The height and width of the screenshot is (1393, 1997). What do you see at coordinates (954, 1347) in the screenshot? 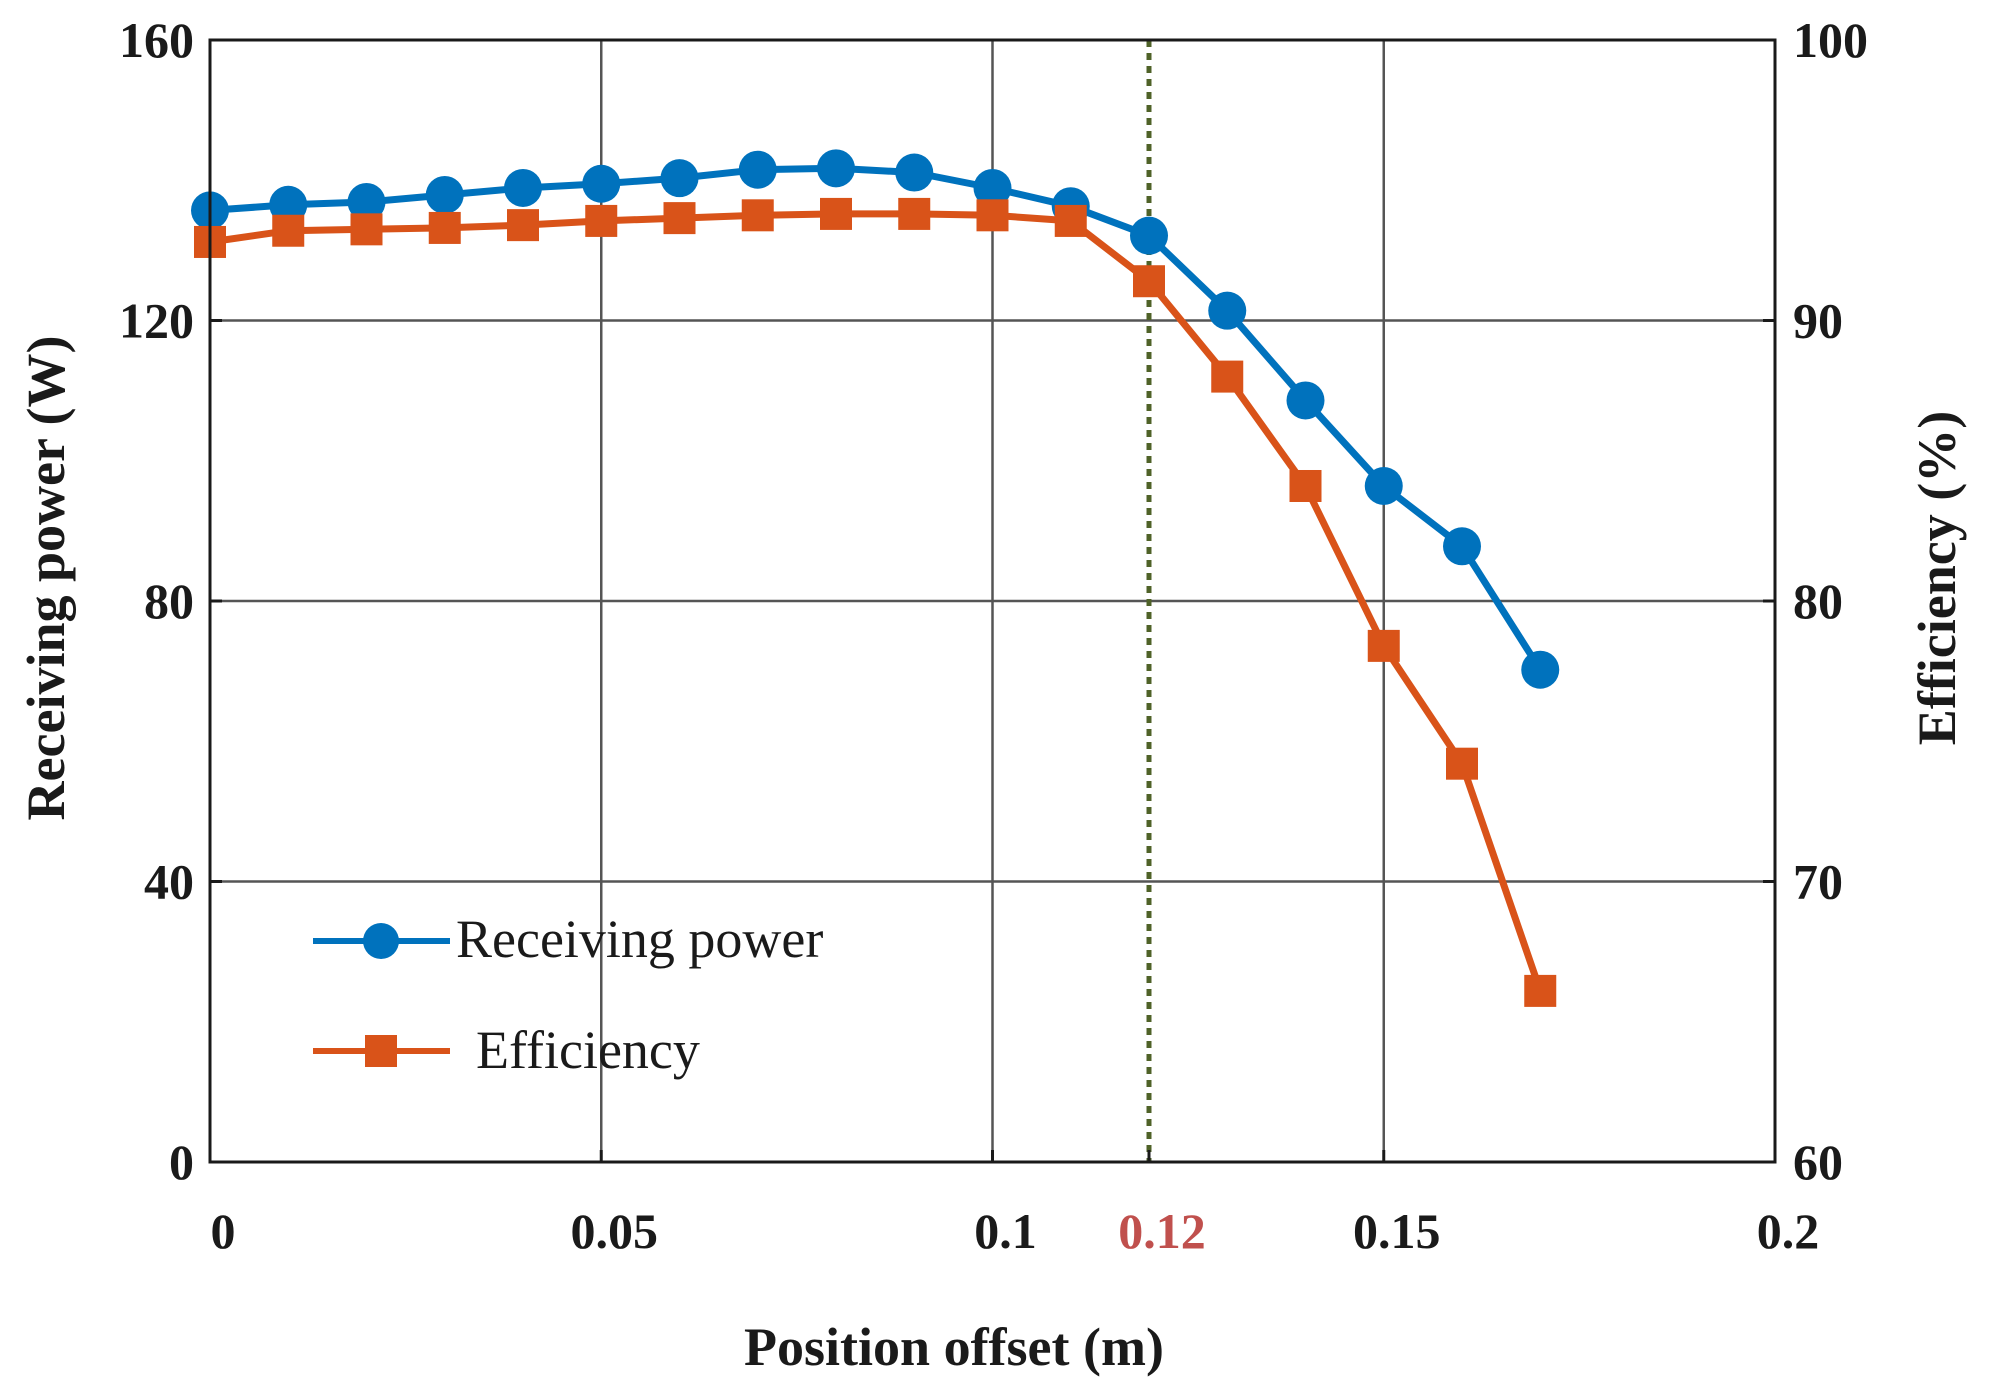
I see `x-axis-label: Position offset (m)` at bounding box center [954, 1347].